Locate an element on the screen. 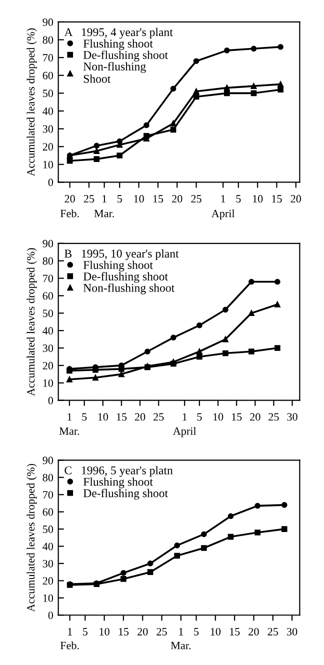 The width and height of the screenshot is (324, 665). legend-title: C 1996, 5 year's platn is located at coordinates (118, 471).